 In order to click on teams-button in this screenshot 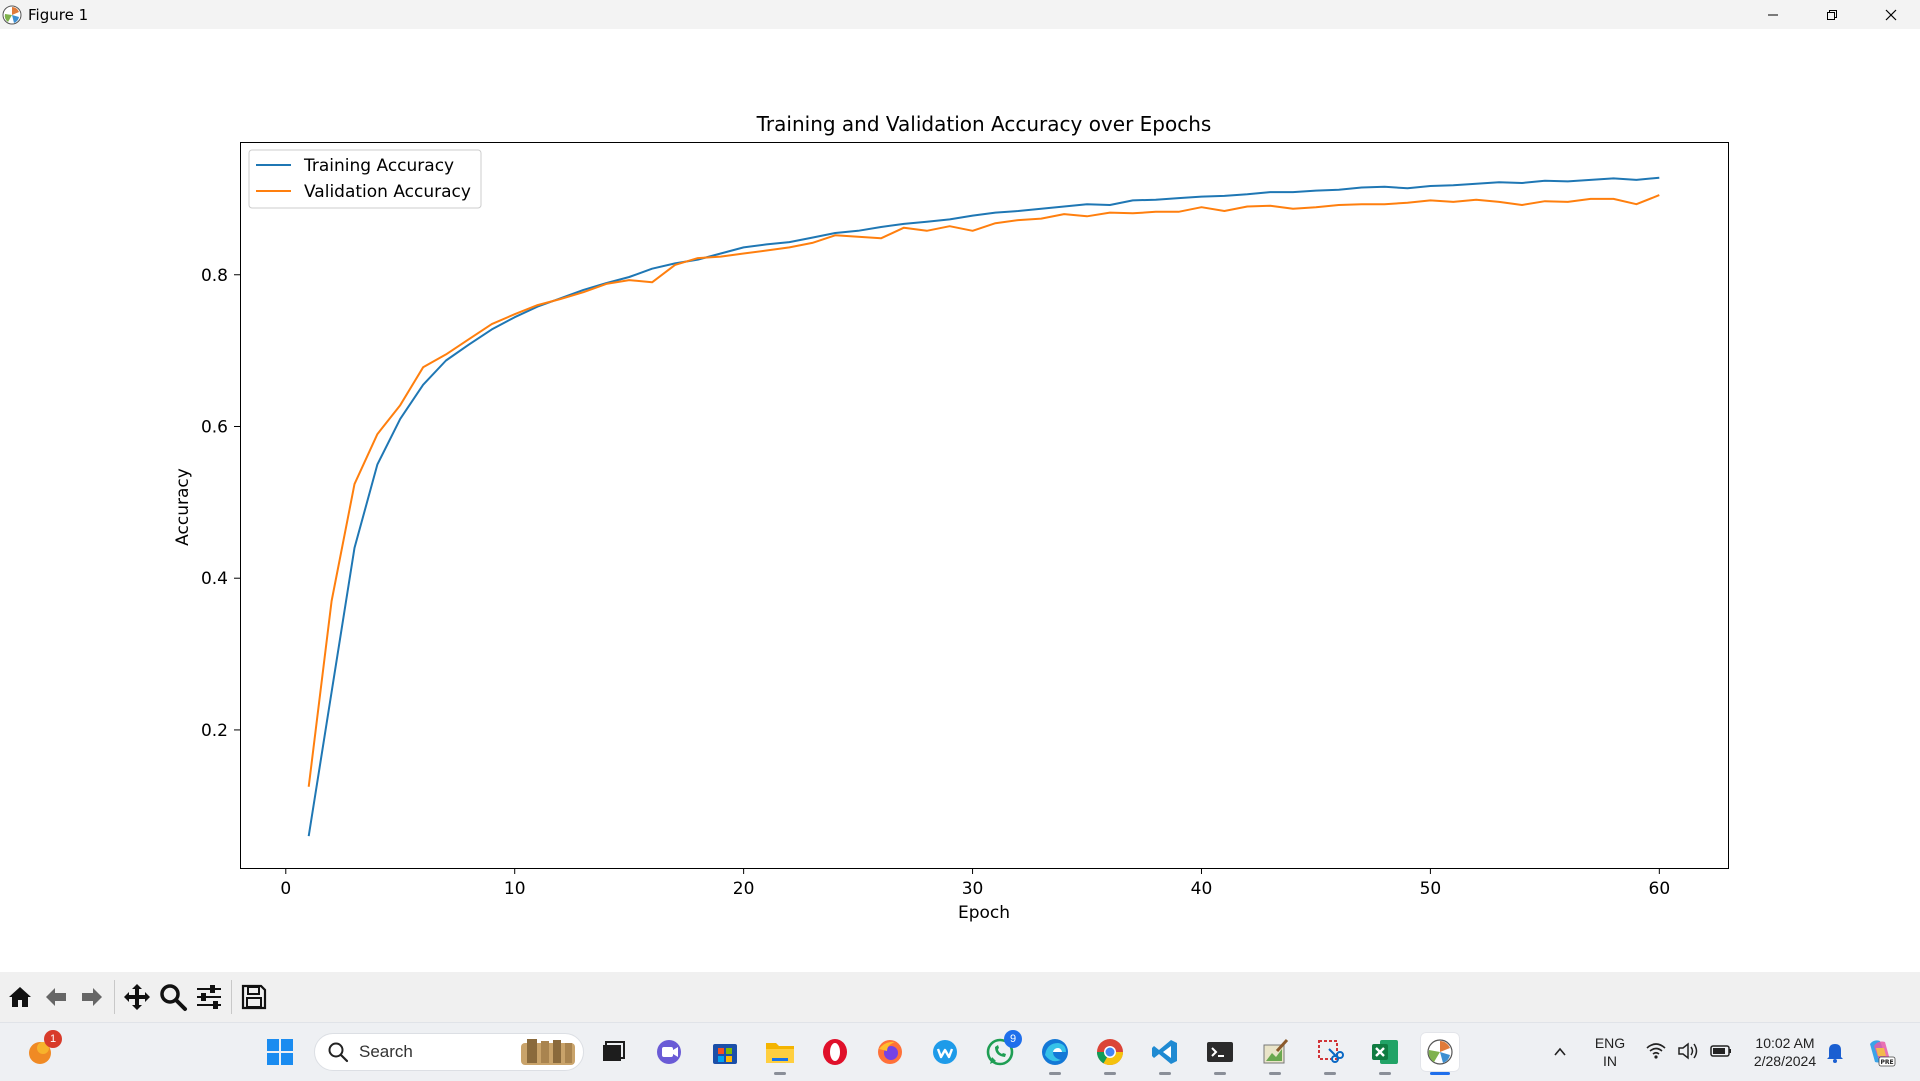, I will do `click(669, 1052)`.